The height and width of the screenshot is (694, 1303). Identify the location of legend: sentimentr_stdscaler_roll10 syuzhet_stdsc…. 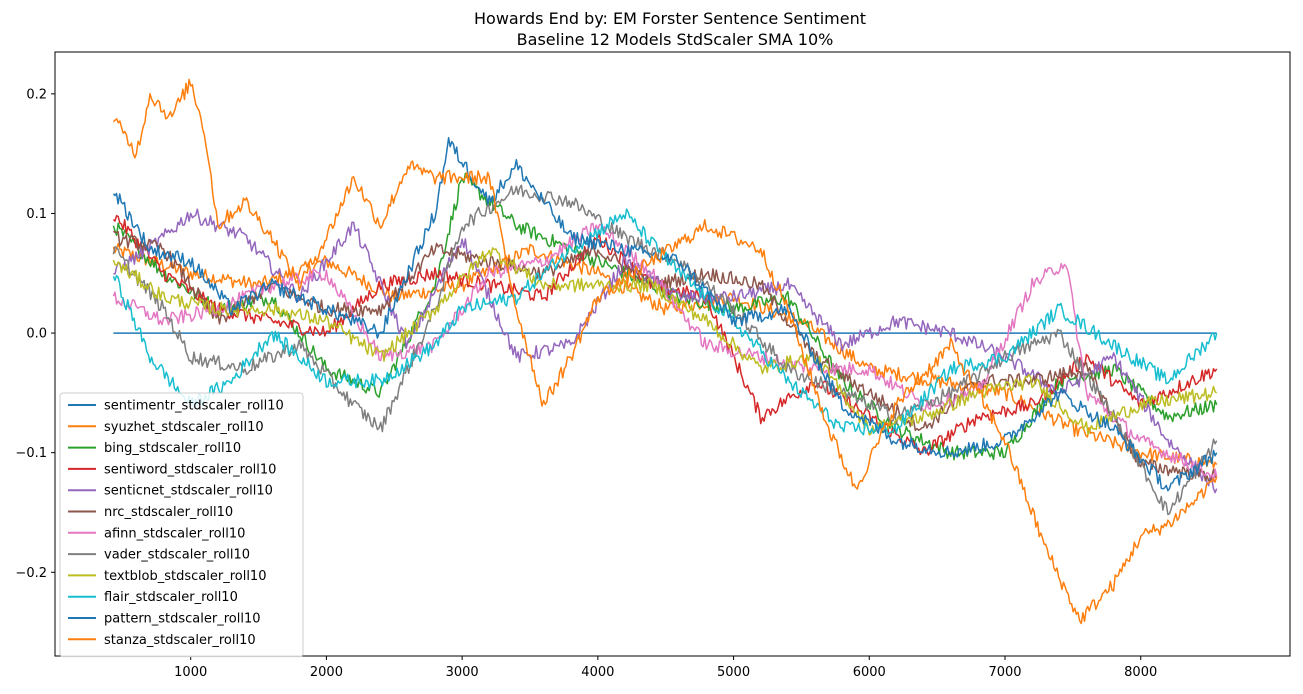
(181, 525).